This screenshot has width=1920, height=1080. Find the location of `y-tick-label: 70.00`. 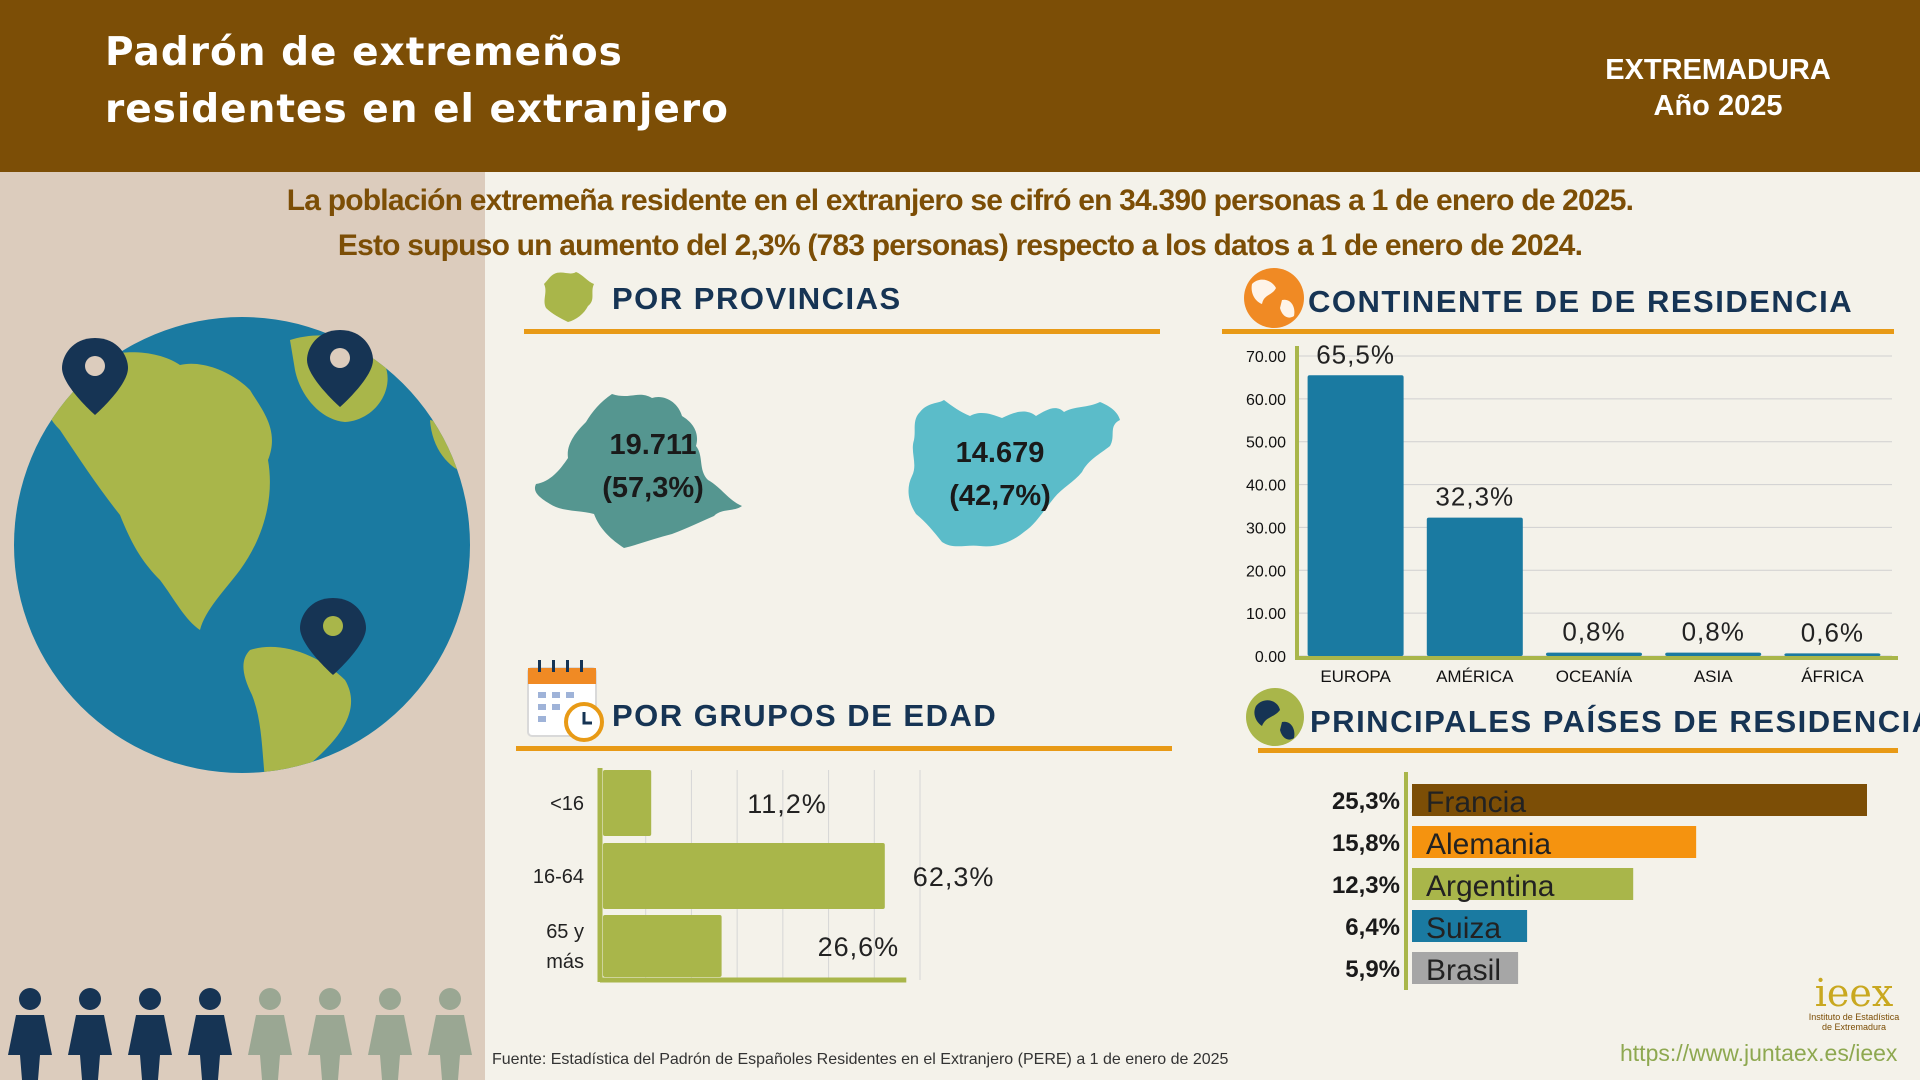

y-tick-label: 70.00 is located at coordinates (1266, 357).